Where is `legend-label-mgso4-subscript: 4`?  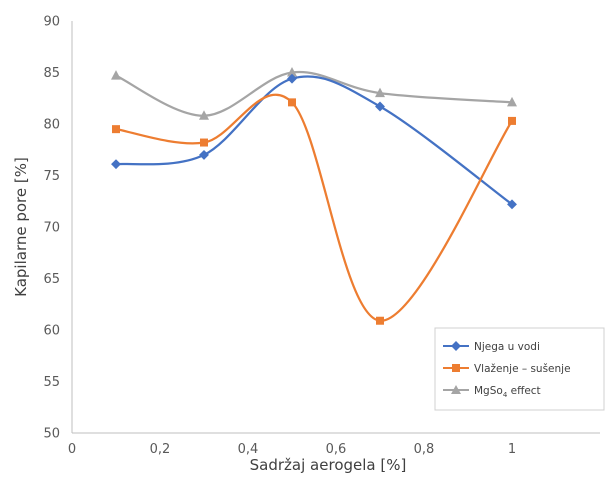 legend-label-mgso4-subscript: 4 is located at coordinates (505, 395).